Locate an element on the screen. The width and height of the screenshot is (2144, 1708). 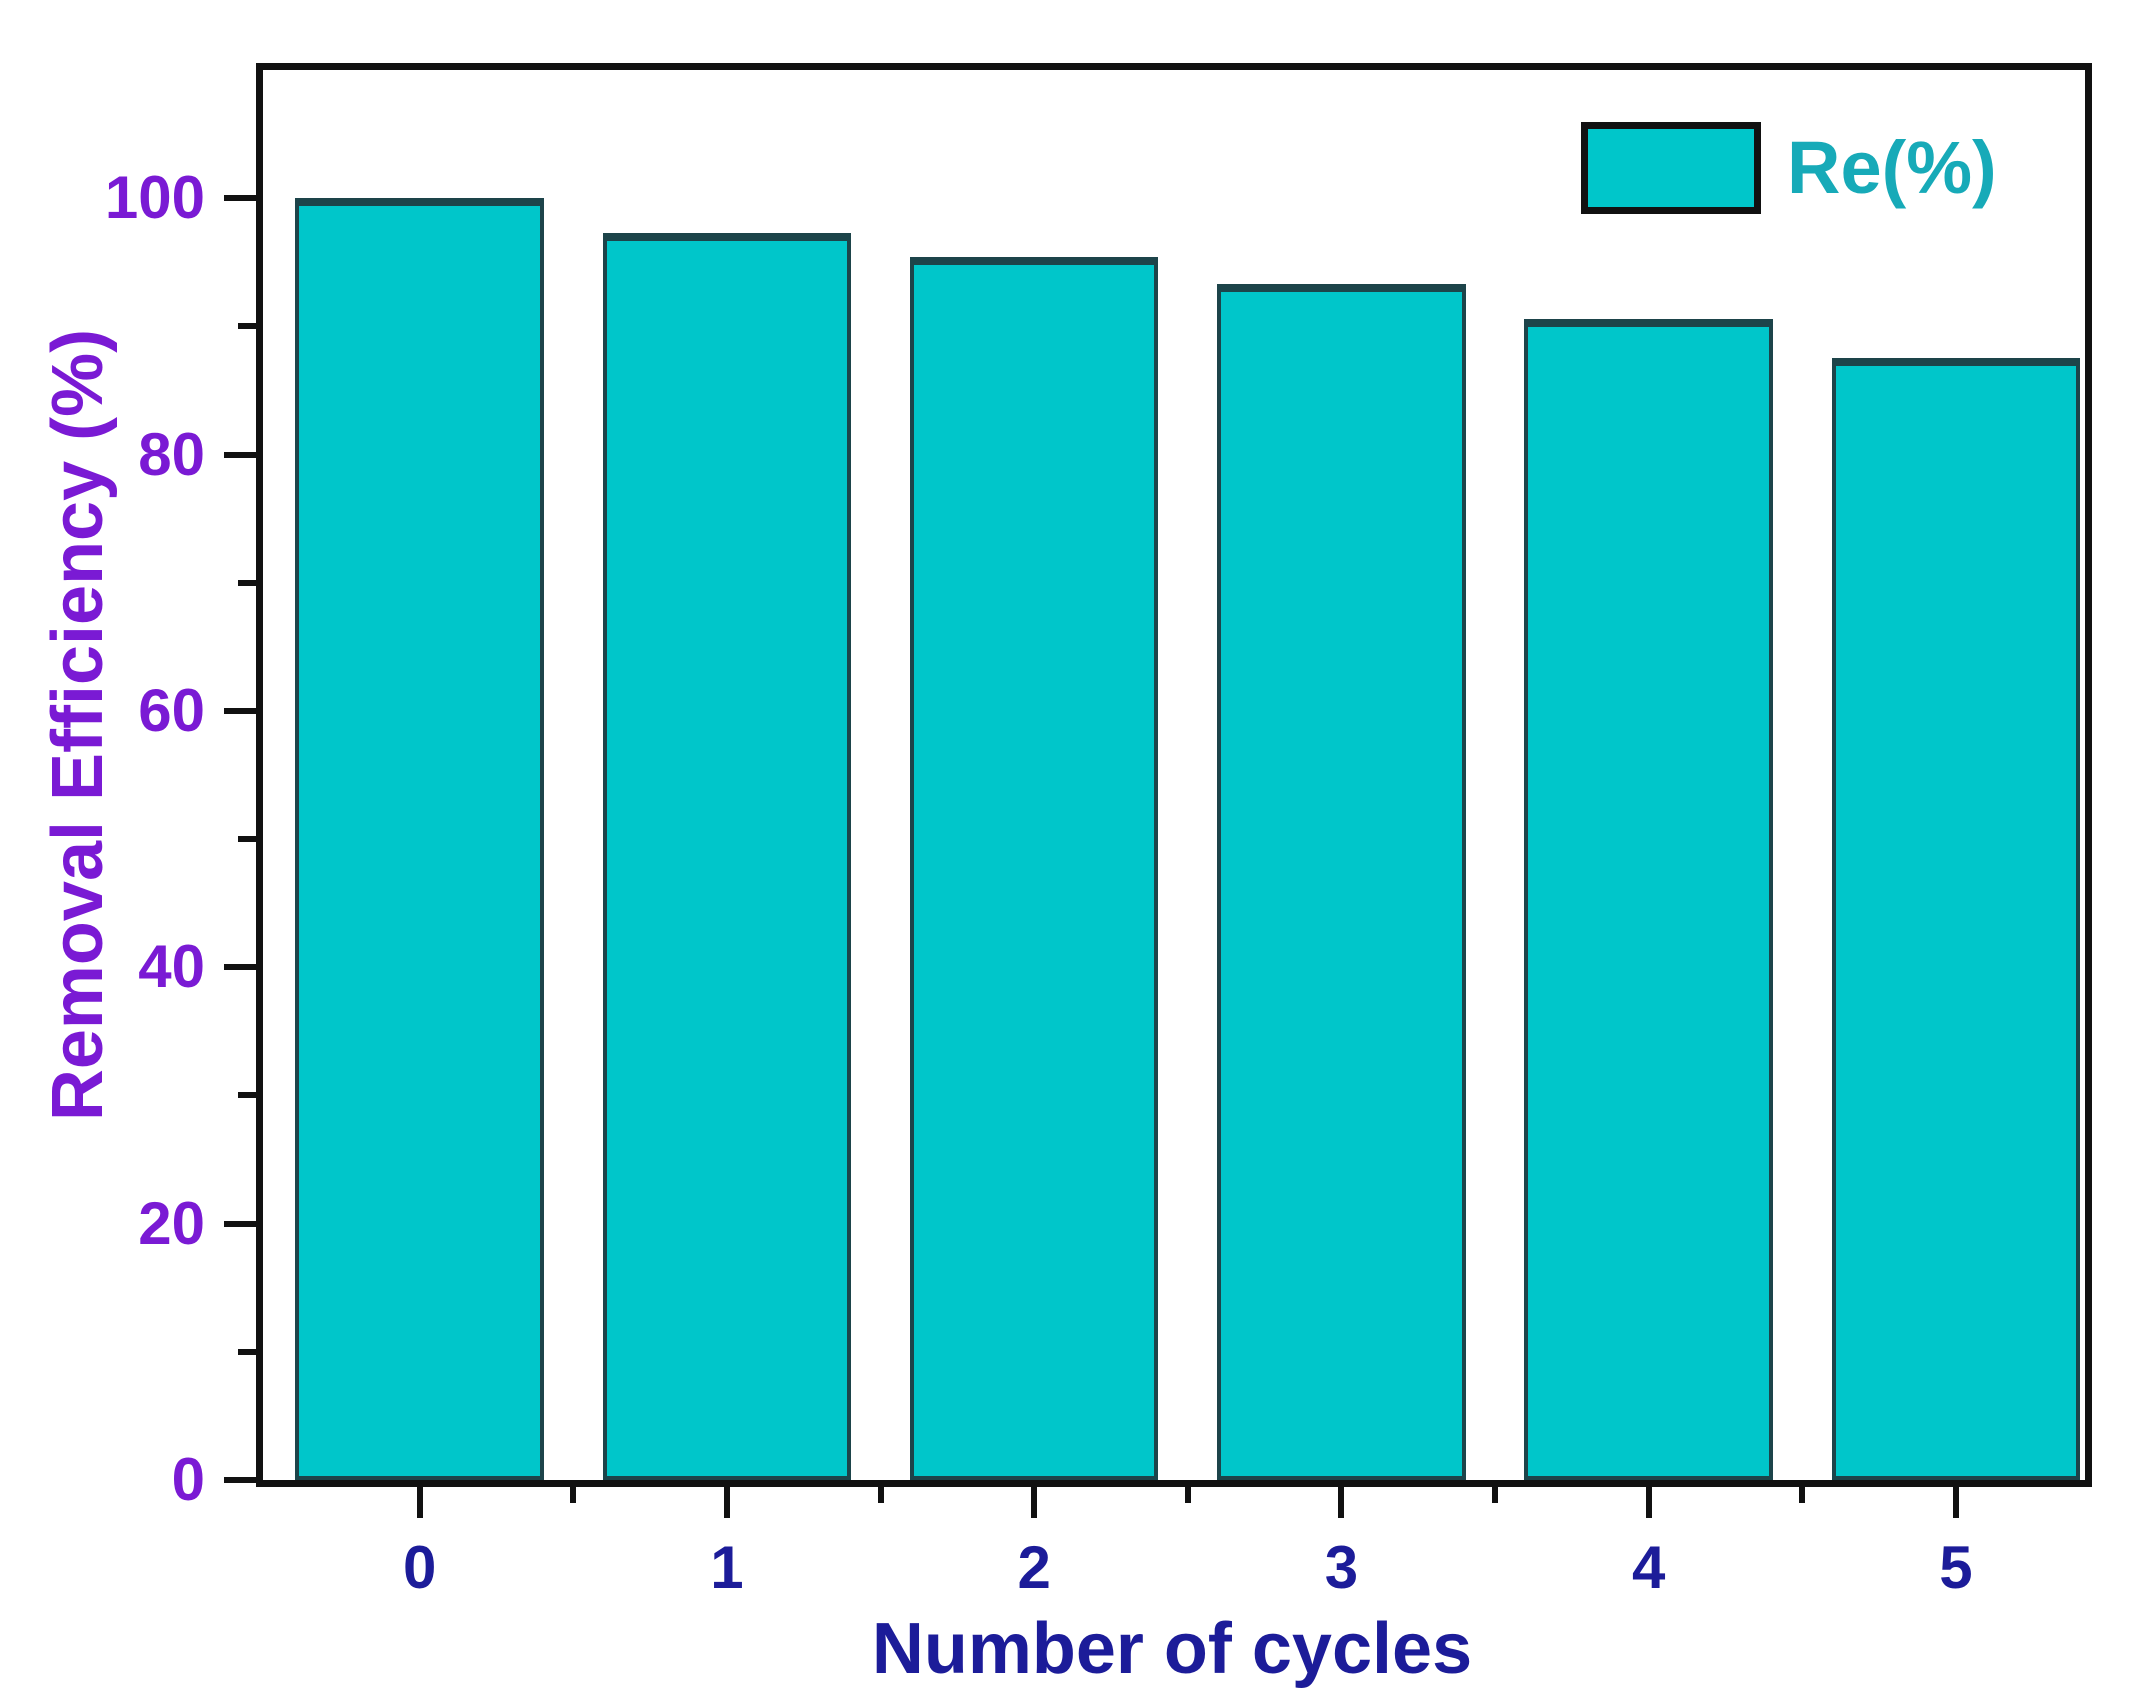
y-tick-label: 60 is located at coordinates (171, 710).